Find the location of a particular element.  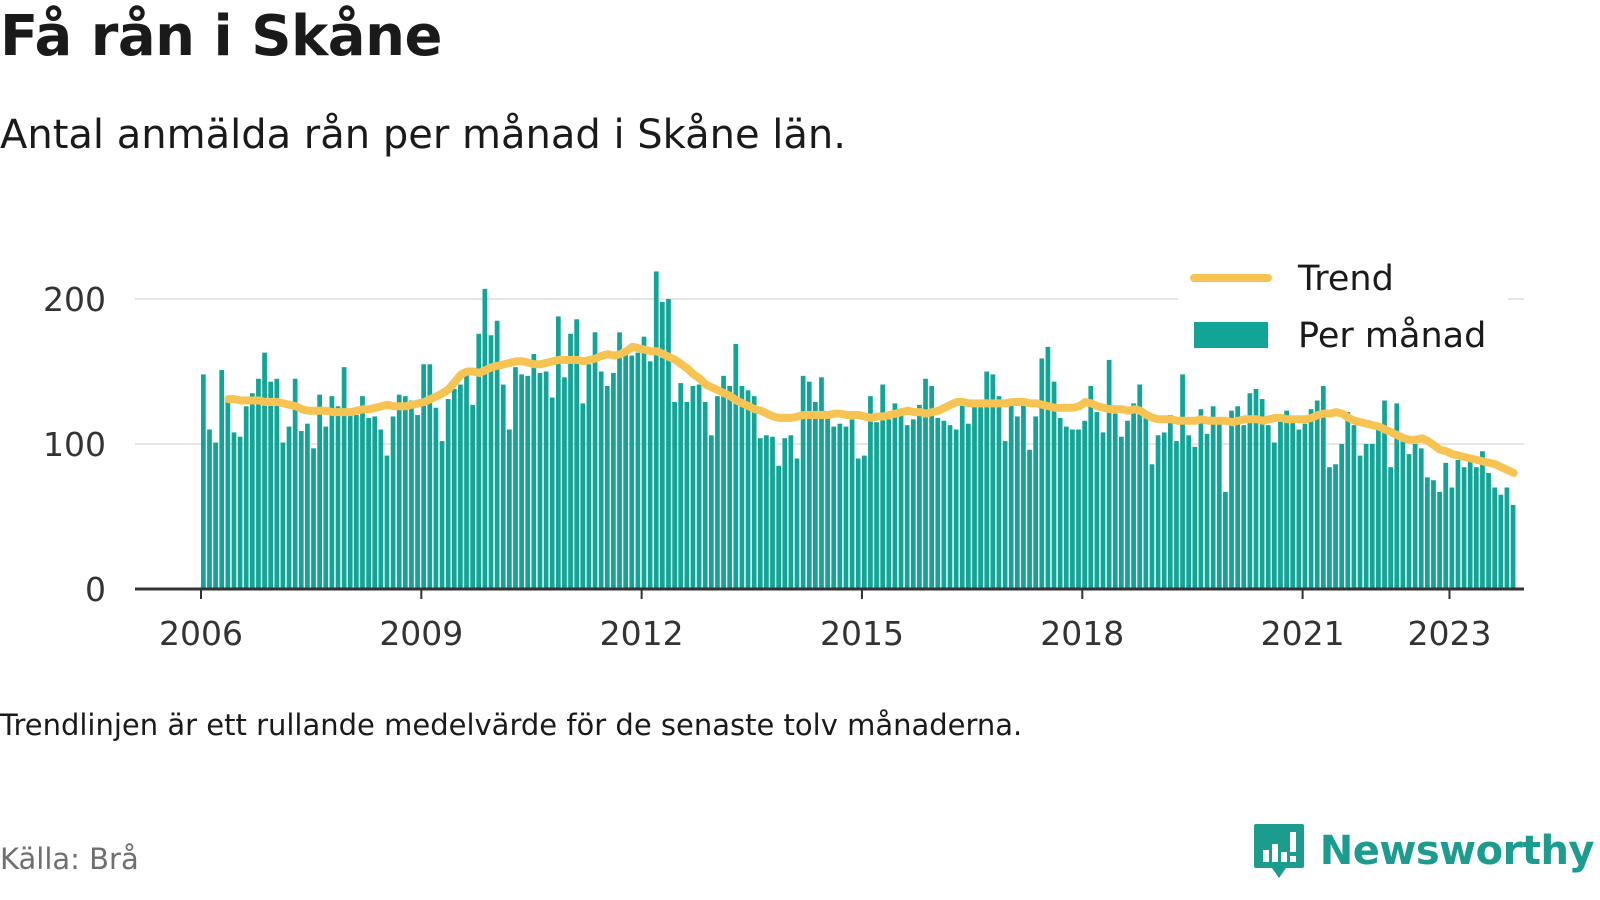

source-label: Källa: Brå is located at coordinates (69, 859).